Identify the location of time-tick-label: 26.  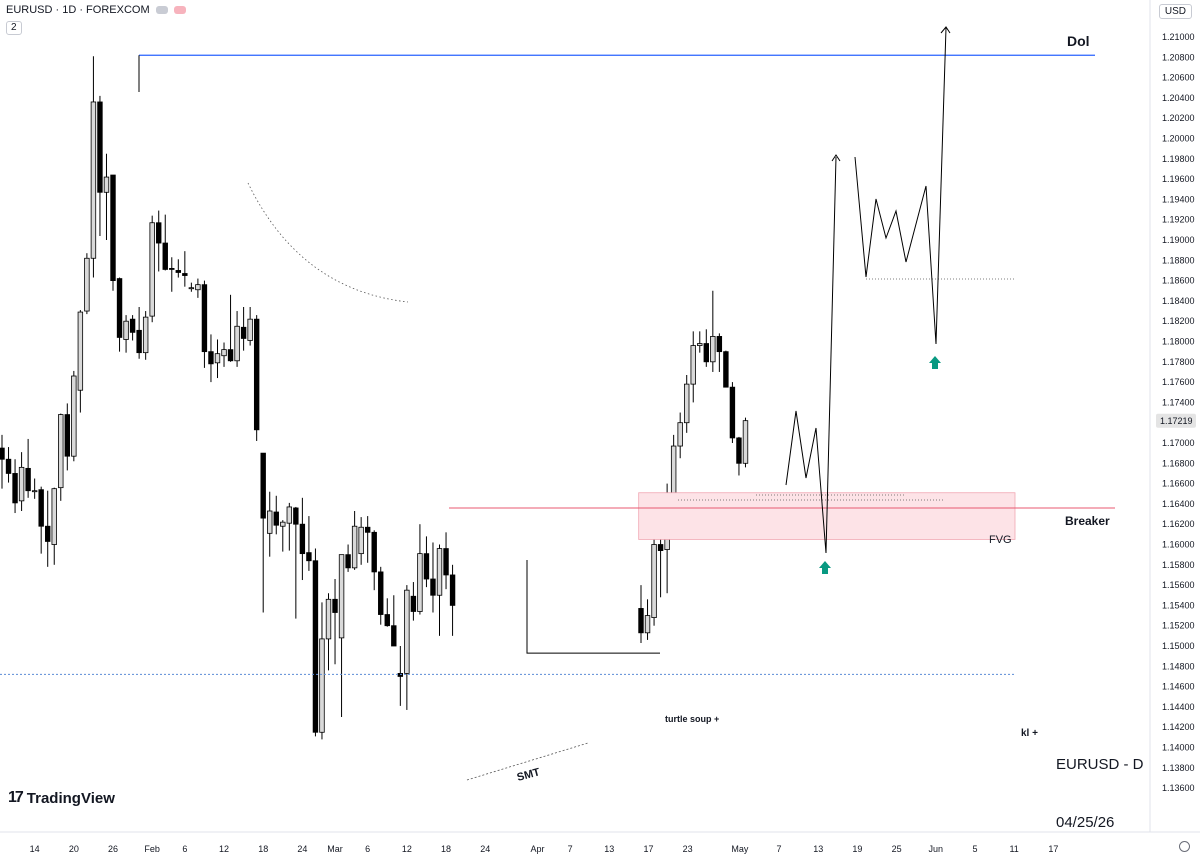
(113, 849).